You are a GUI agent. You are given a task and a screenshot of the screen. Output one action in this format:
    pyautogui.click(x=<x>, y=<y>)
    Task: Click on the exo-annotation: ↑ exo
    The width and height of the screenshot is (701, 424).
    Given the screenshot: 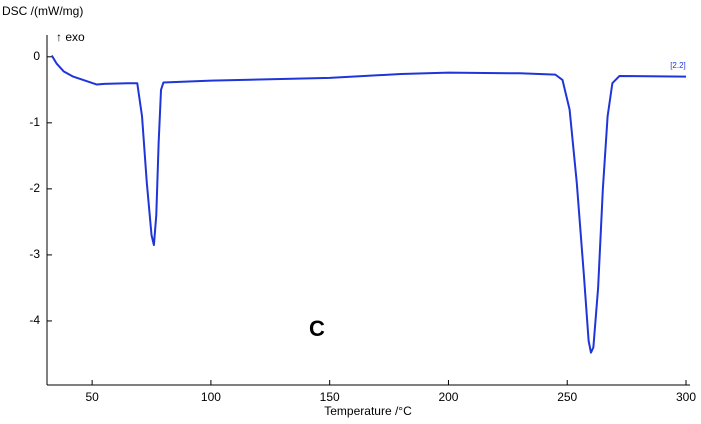 What is the action you would take?
    pyautogui.click(x=70, y=37)
    